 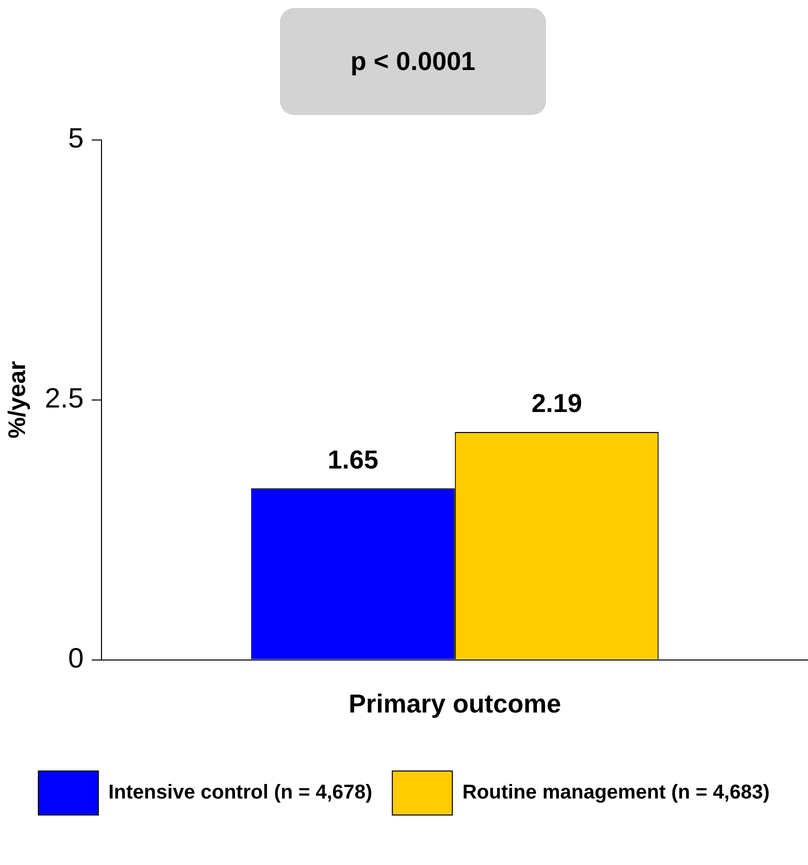 What do you see at coordinates (64, 398) in the screenshot?
I see `y-tick-label: 2.5` at bounding box center [64, 398].